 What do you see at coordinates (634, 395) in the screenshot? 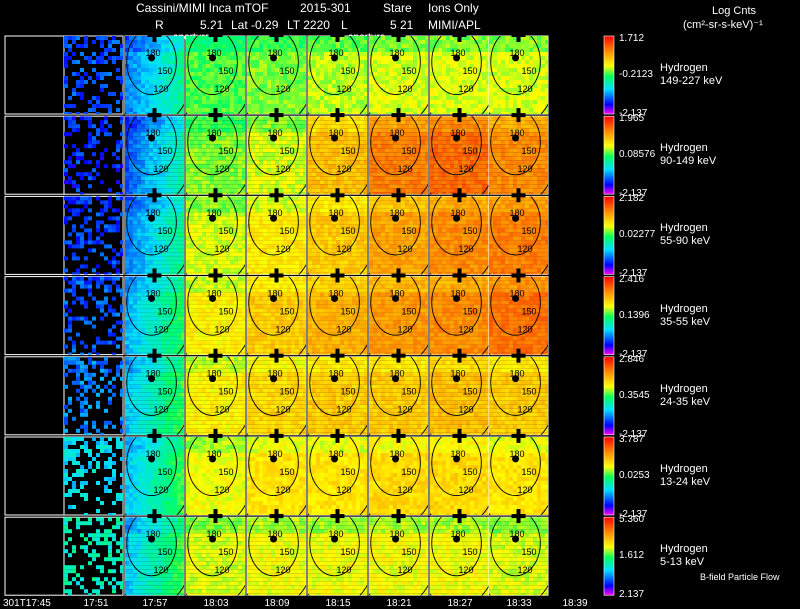
I see `colorbar-mid-value: 0.3545` at bounding box center [634, 395].